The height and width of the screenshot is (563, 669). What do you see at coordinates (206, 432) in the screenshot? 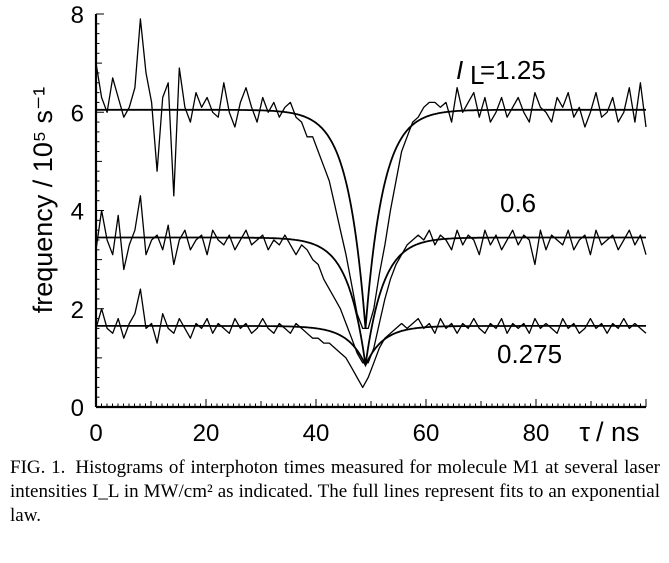
I see `x-tick-label: 20` at bounding box center [206, 432].